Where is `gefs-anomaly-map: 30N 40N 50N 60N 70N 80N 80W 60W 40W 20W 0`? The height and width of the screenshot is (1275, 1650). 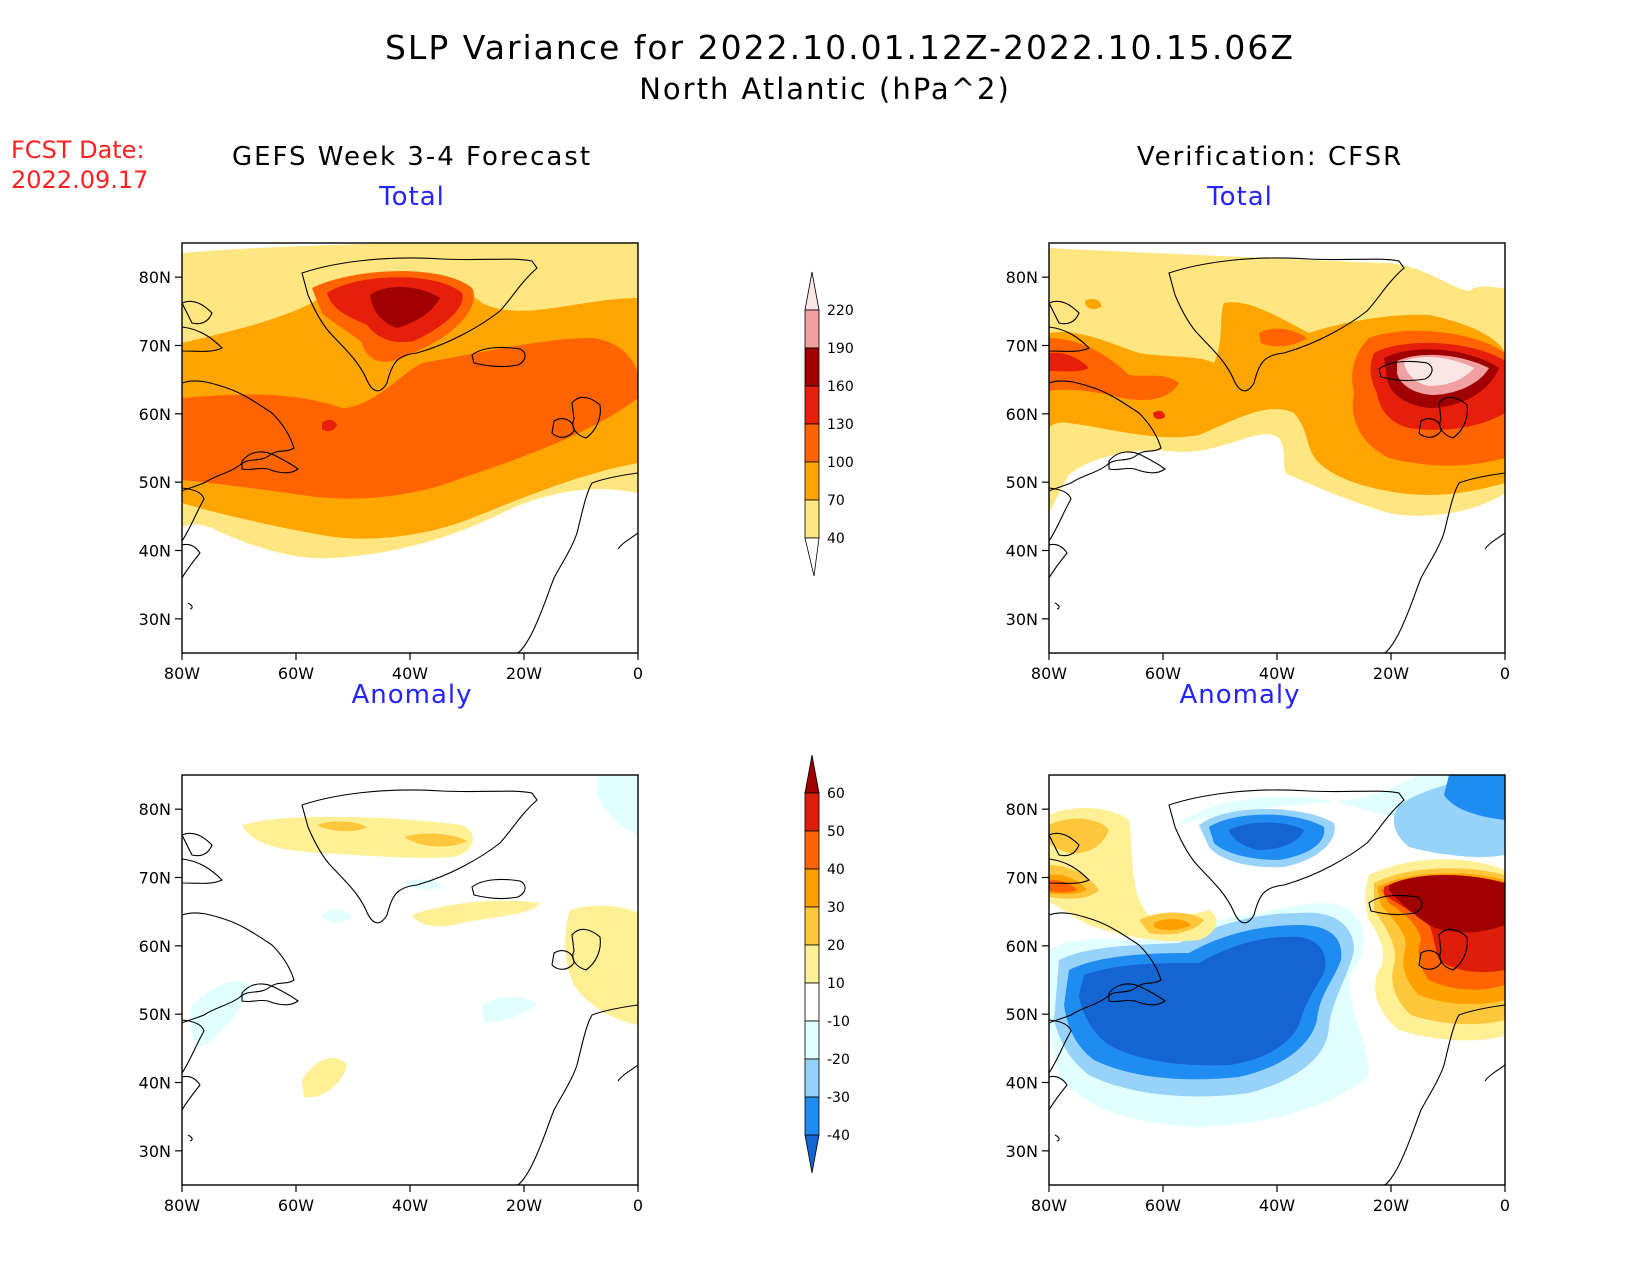
gefs-anomaly-map: 30N 40N 50N 60N 70N 80N 80W 60W 40W 20W 0 is located at coordinates (391, 994).